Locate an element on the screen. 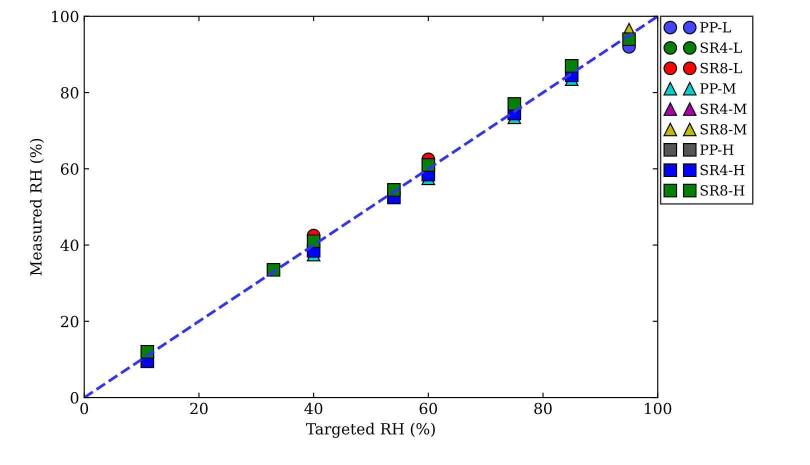  y-tick-label: 20 is located at coordinates (69, 322).